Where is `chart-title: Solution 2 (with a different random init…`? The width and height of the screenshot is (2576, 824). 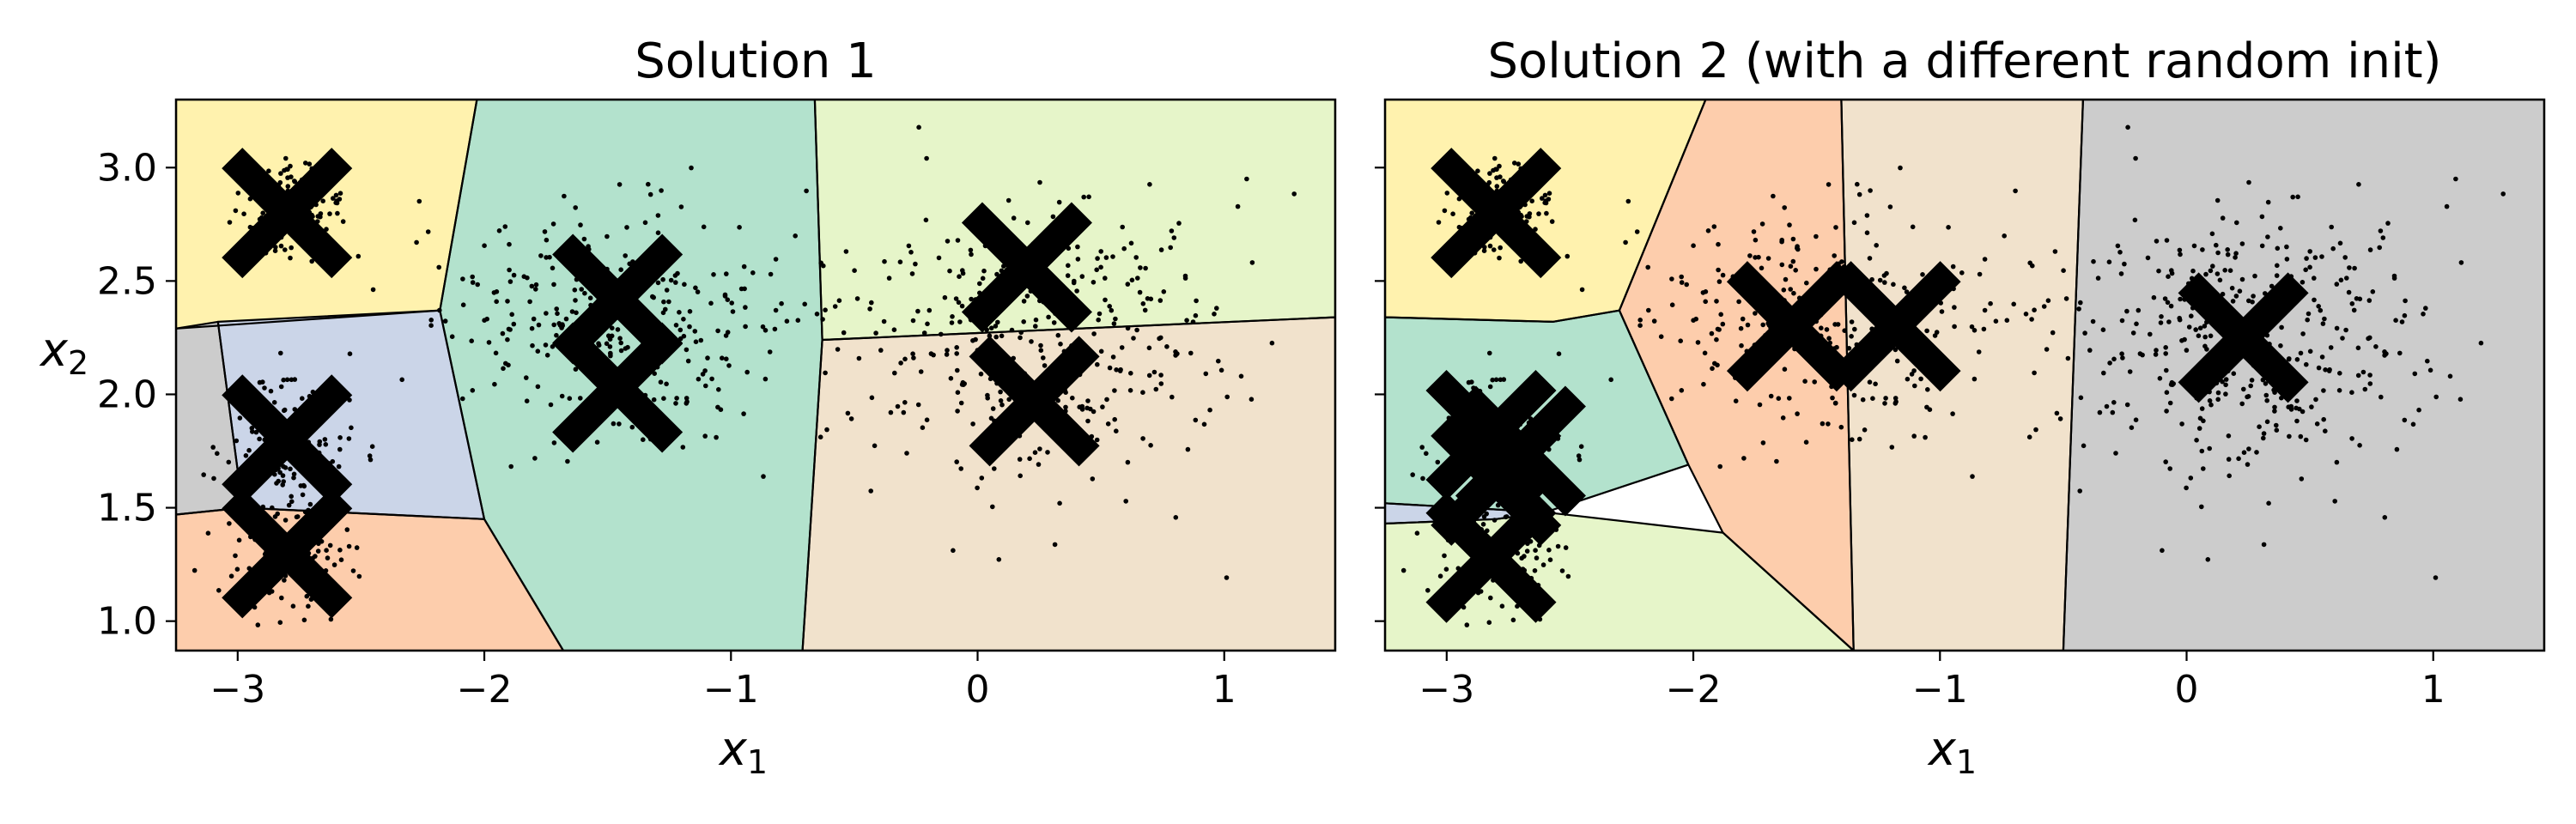
chart-title: Solution 2 (with a different random init… is located at coordinates (1965, 61).